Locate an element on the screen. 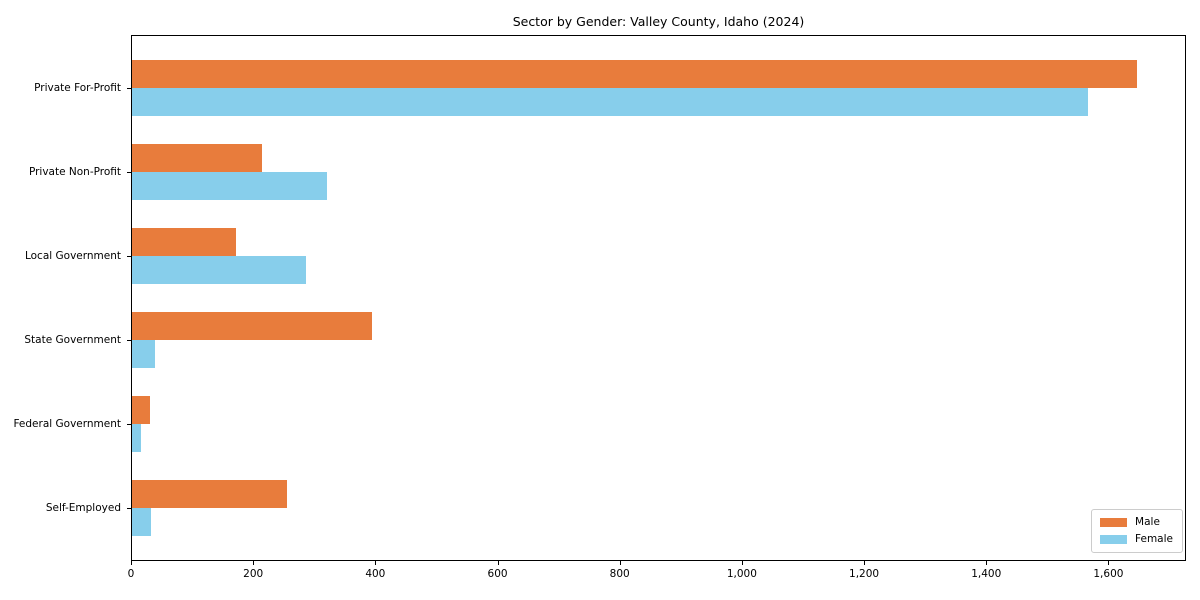  legend-female-label: Female is located at coordinates (1154, 539).